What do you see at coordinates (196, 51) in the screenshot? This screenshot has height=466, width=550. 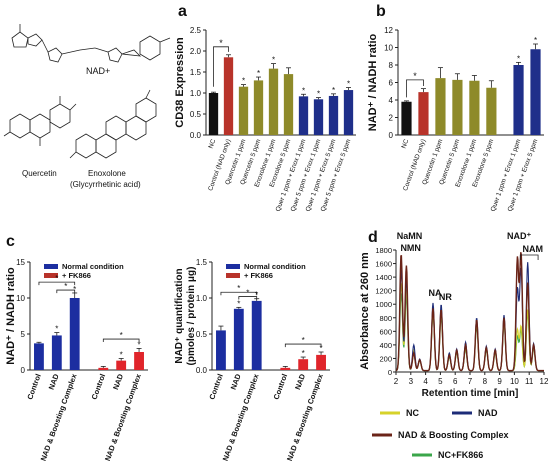 I see `y-tick-label: 2.0` at bounding box center [196, 51].